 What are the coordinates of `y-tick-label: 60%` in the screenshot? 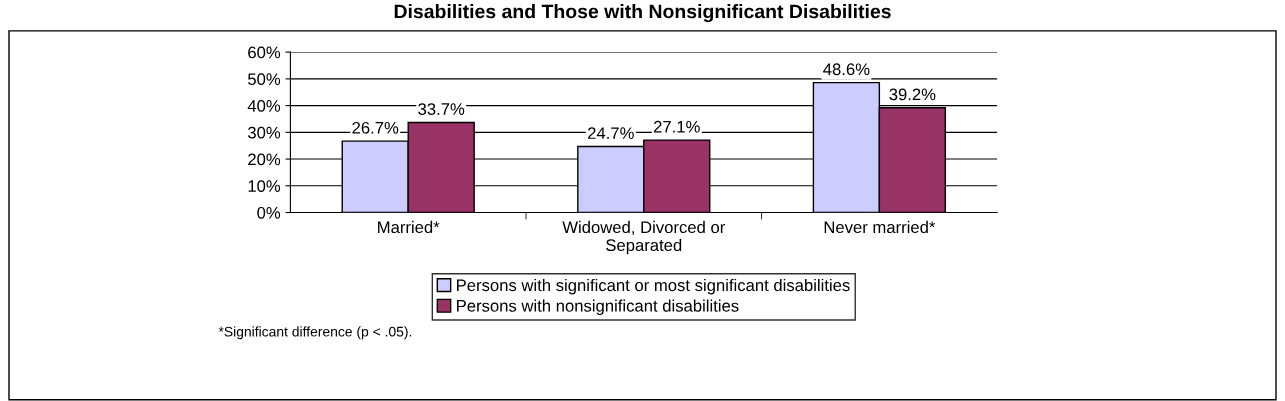 It's located at (264, 52).